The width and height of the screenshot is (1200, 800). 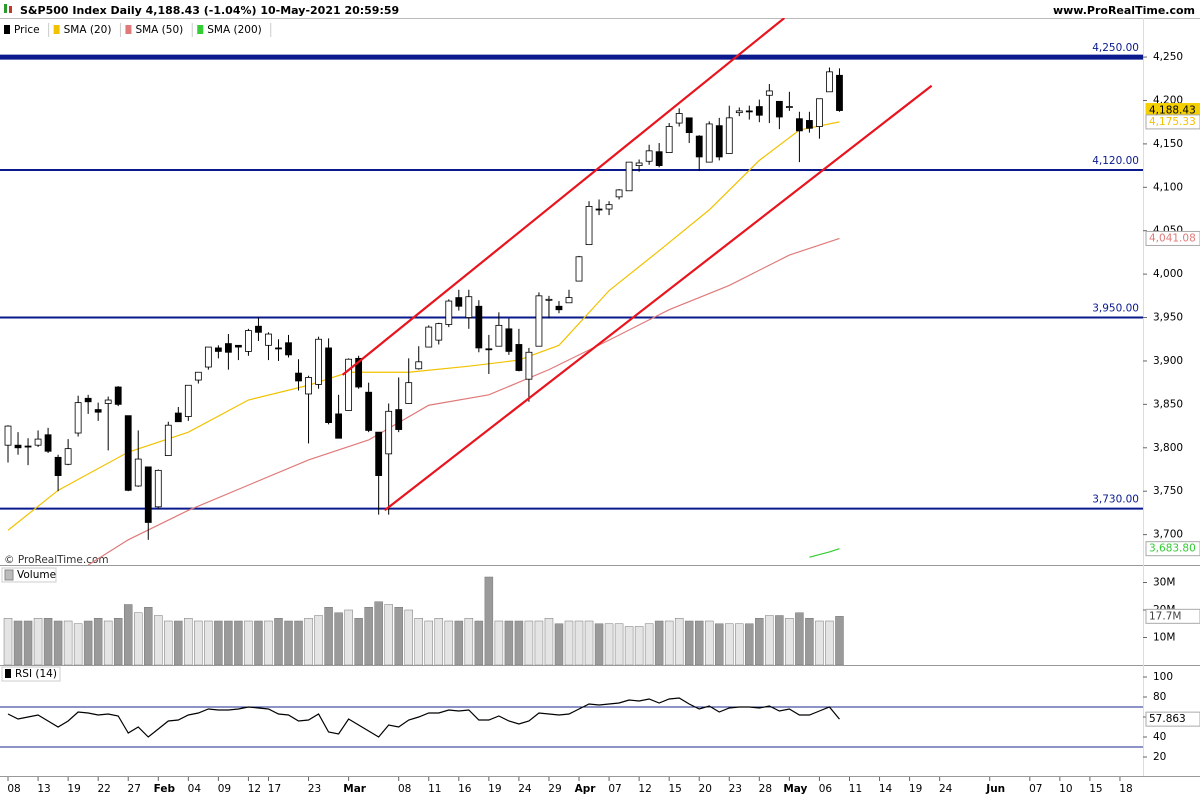 What do you see at coordinates (525, 789) in the screenshot?
I see `x-tick-label: 24` at bounding box center [525, 789].